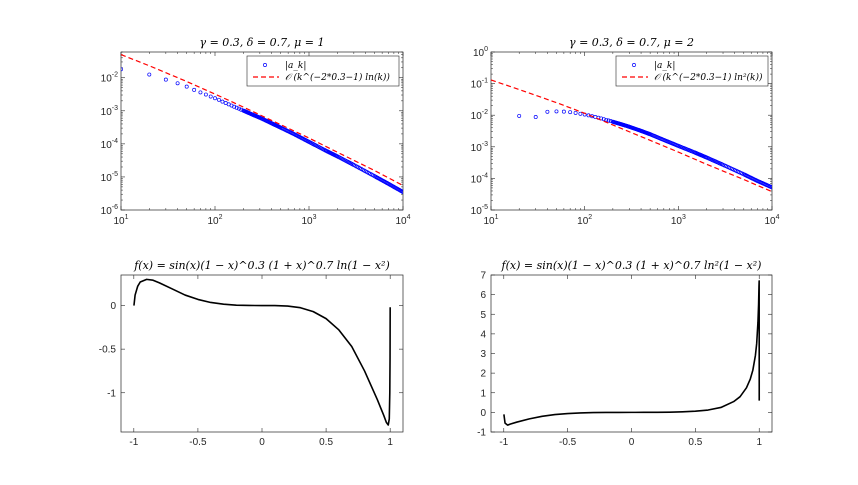 This screenshot has width=858, height=485. What do you see at coordinates (111, 393) in the screenshot?
I see `y-tick-label: -1` at bounding box center [111, 393].